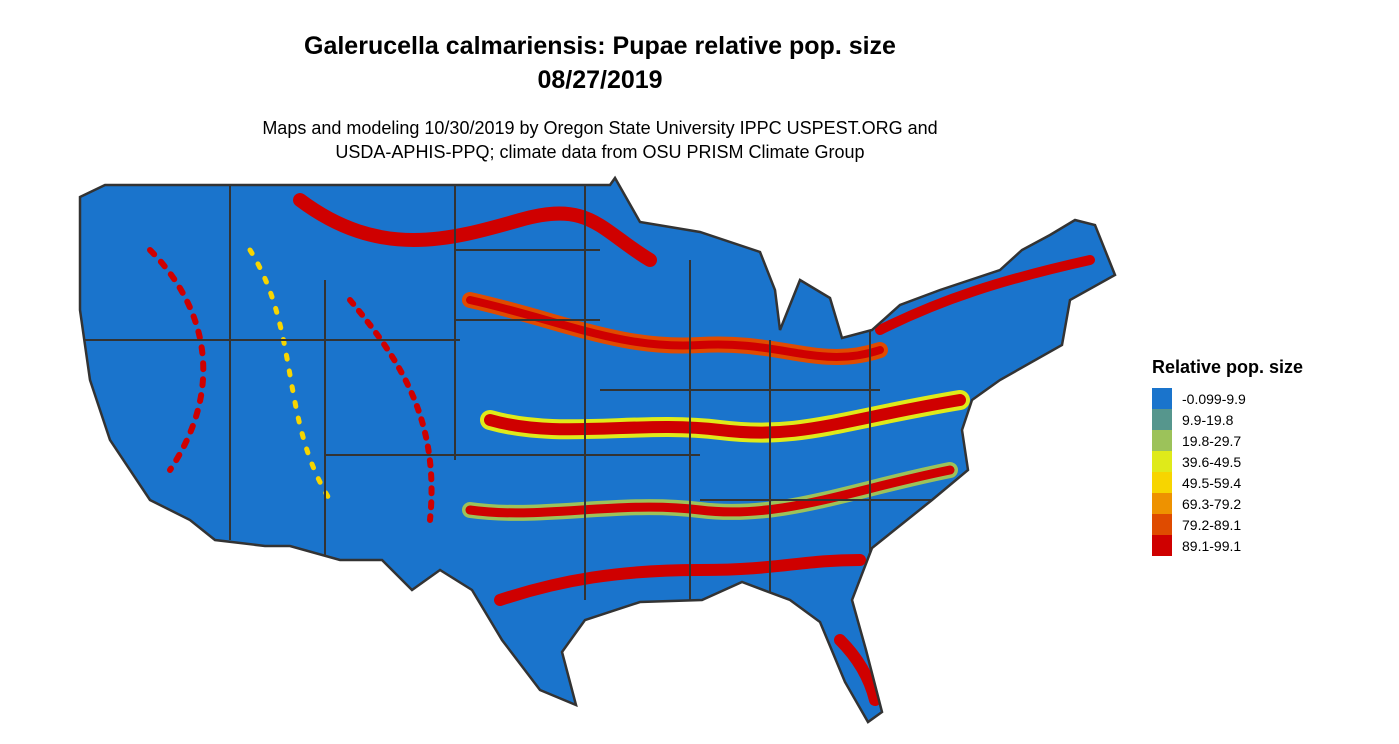 The image size is (1399, 744). I want to click on legend-title: Relative pop. size, so click(1228, 367).